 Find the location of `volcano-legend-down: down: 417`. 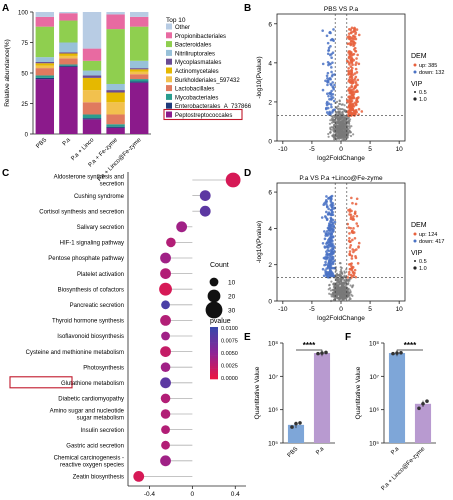

volcano-legend-down: down: 417 is located at coordinates (431, 242).